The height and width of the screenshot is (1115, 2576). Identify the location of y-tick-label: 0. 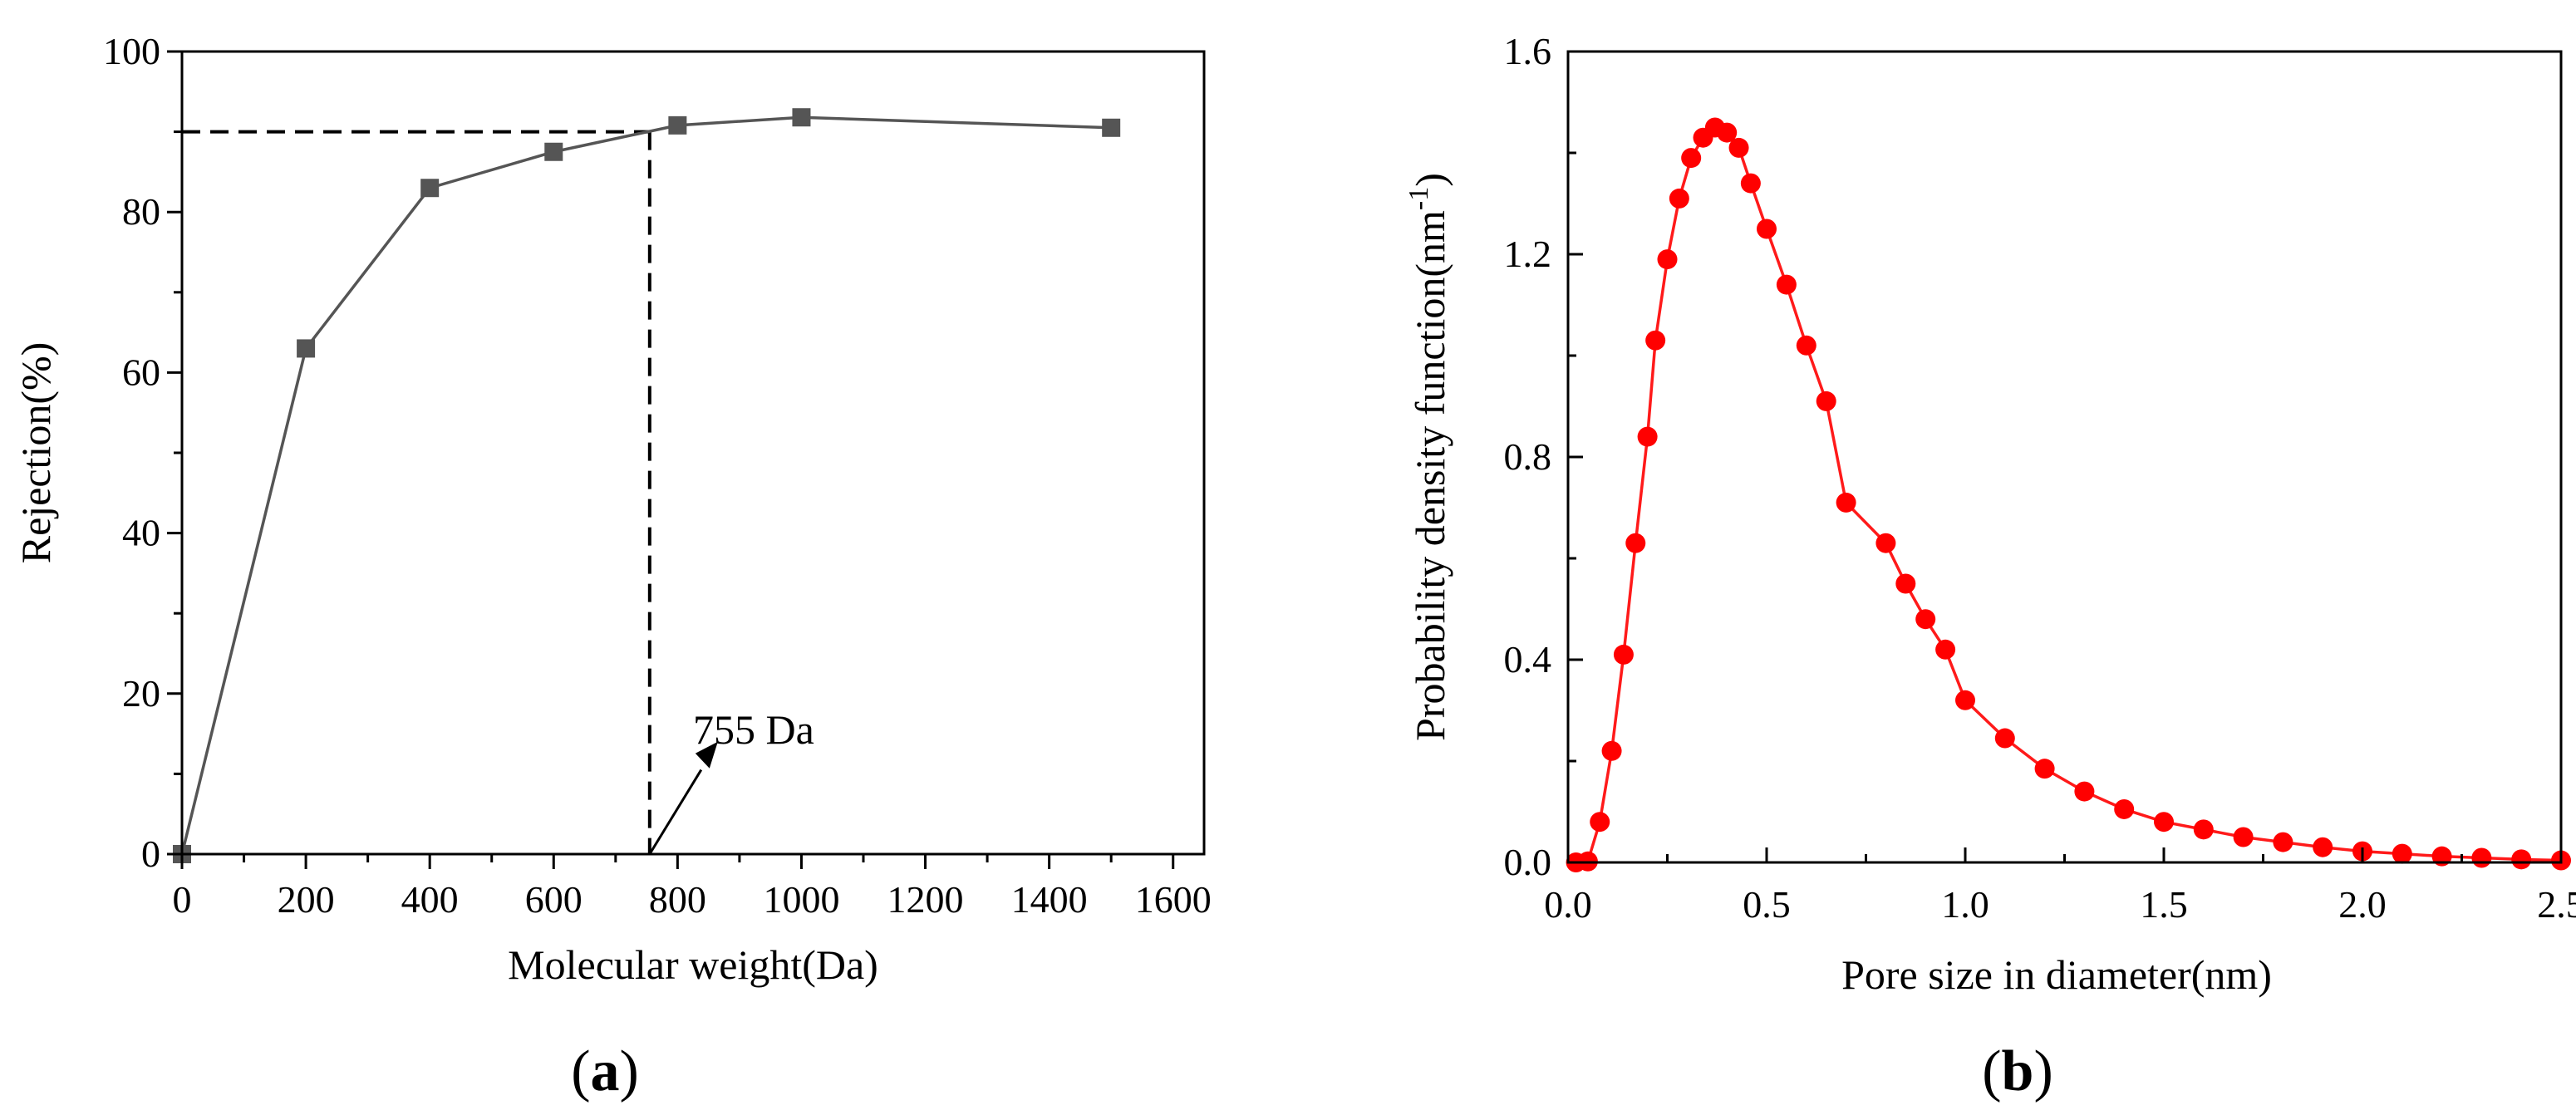
(150, 854).